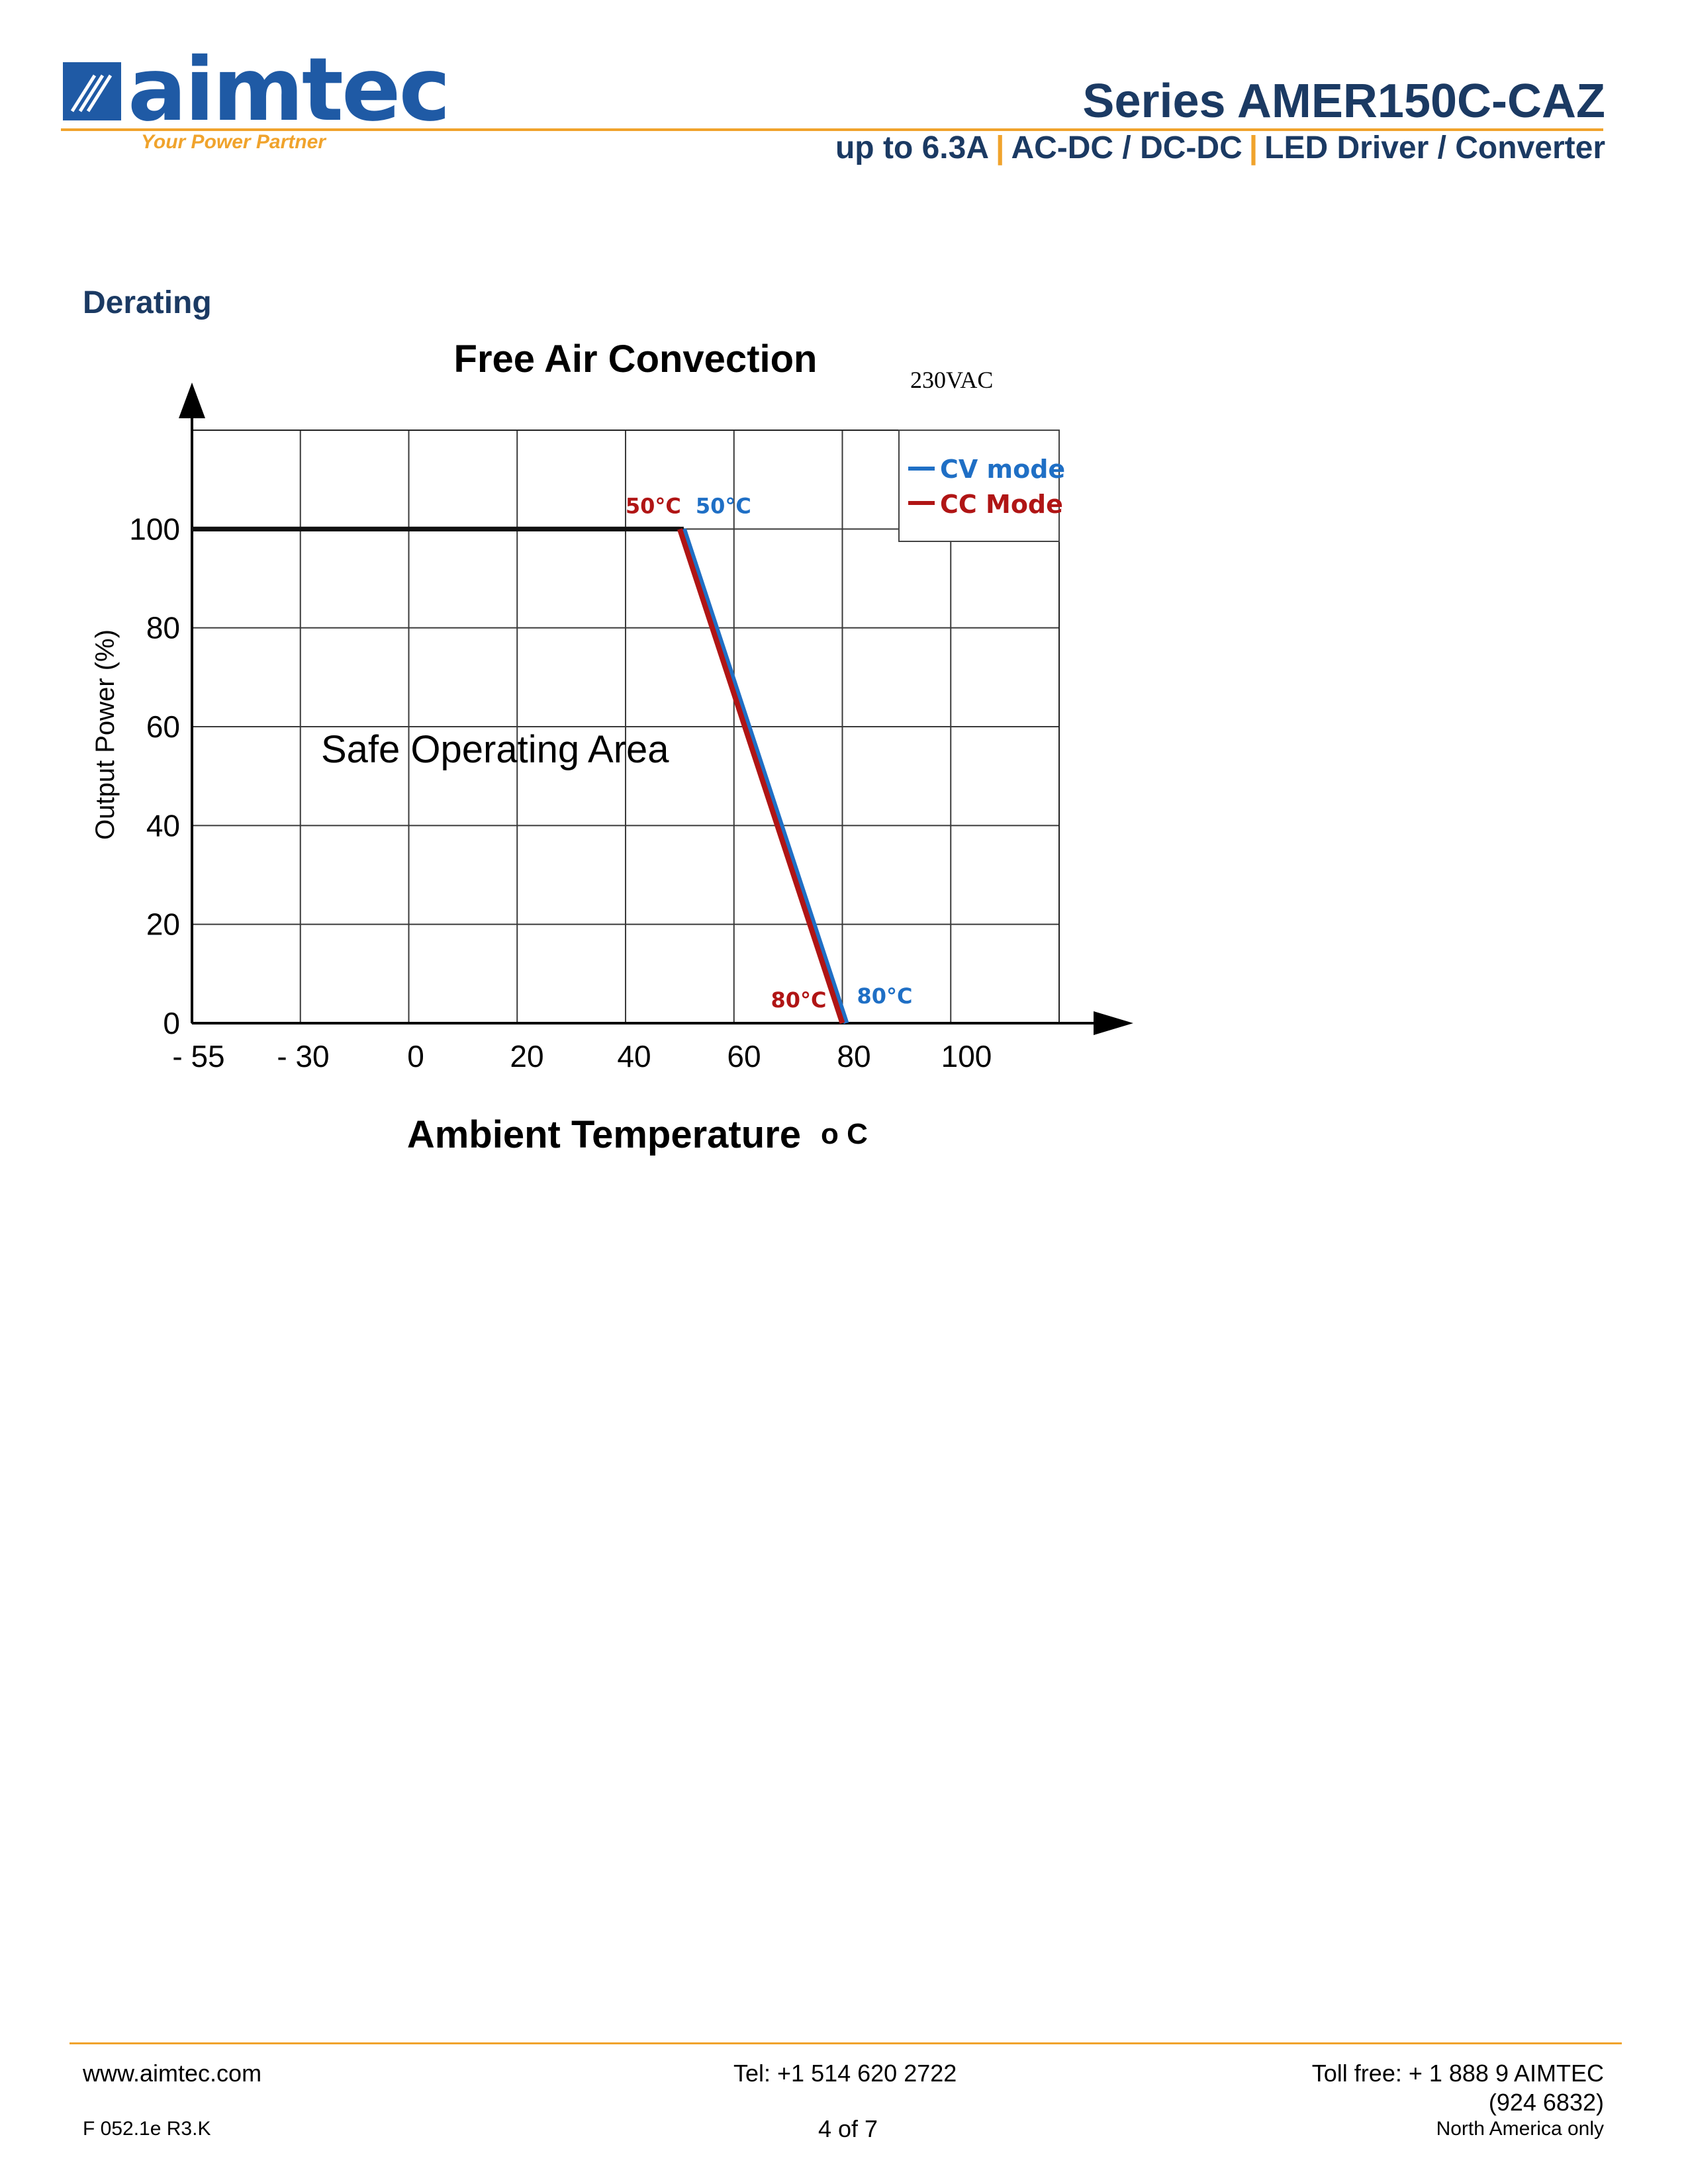 This screenshot has height=2184, width=1688. What do you see at coordinates (604, 1134) in the screenshot?
I see `x-axis-label: Ambient Temperature` at bounding box center [604, 1134].